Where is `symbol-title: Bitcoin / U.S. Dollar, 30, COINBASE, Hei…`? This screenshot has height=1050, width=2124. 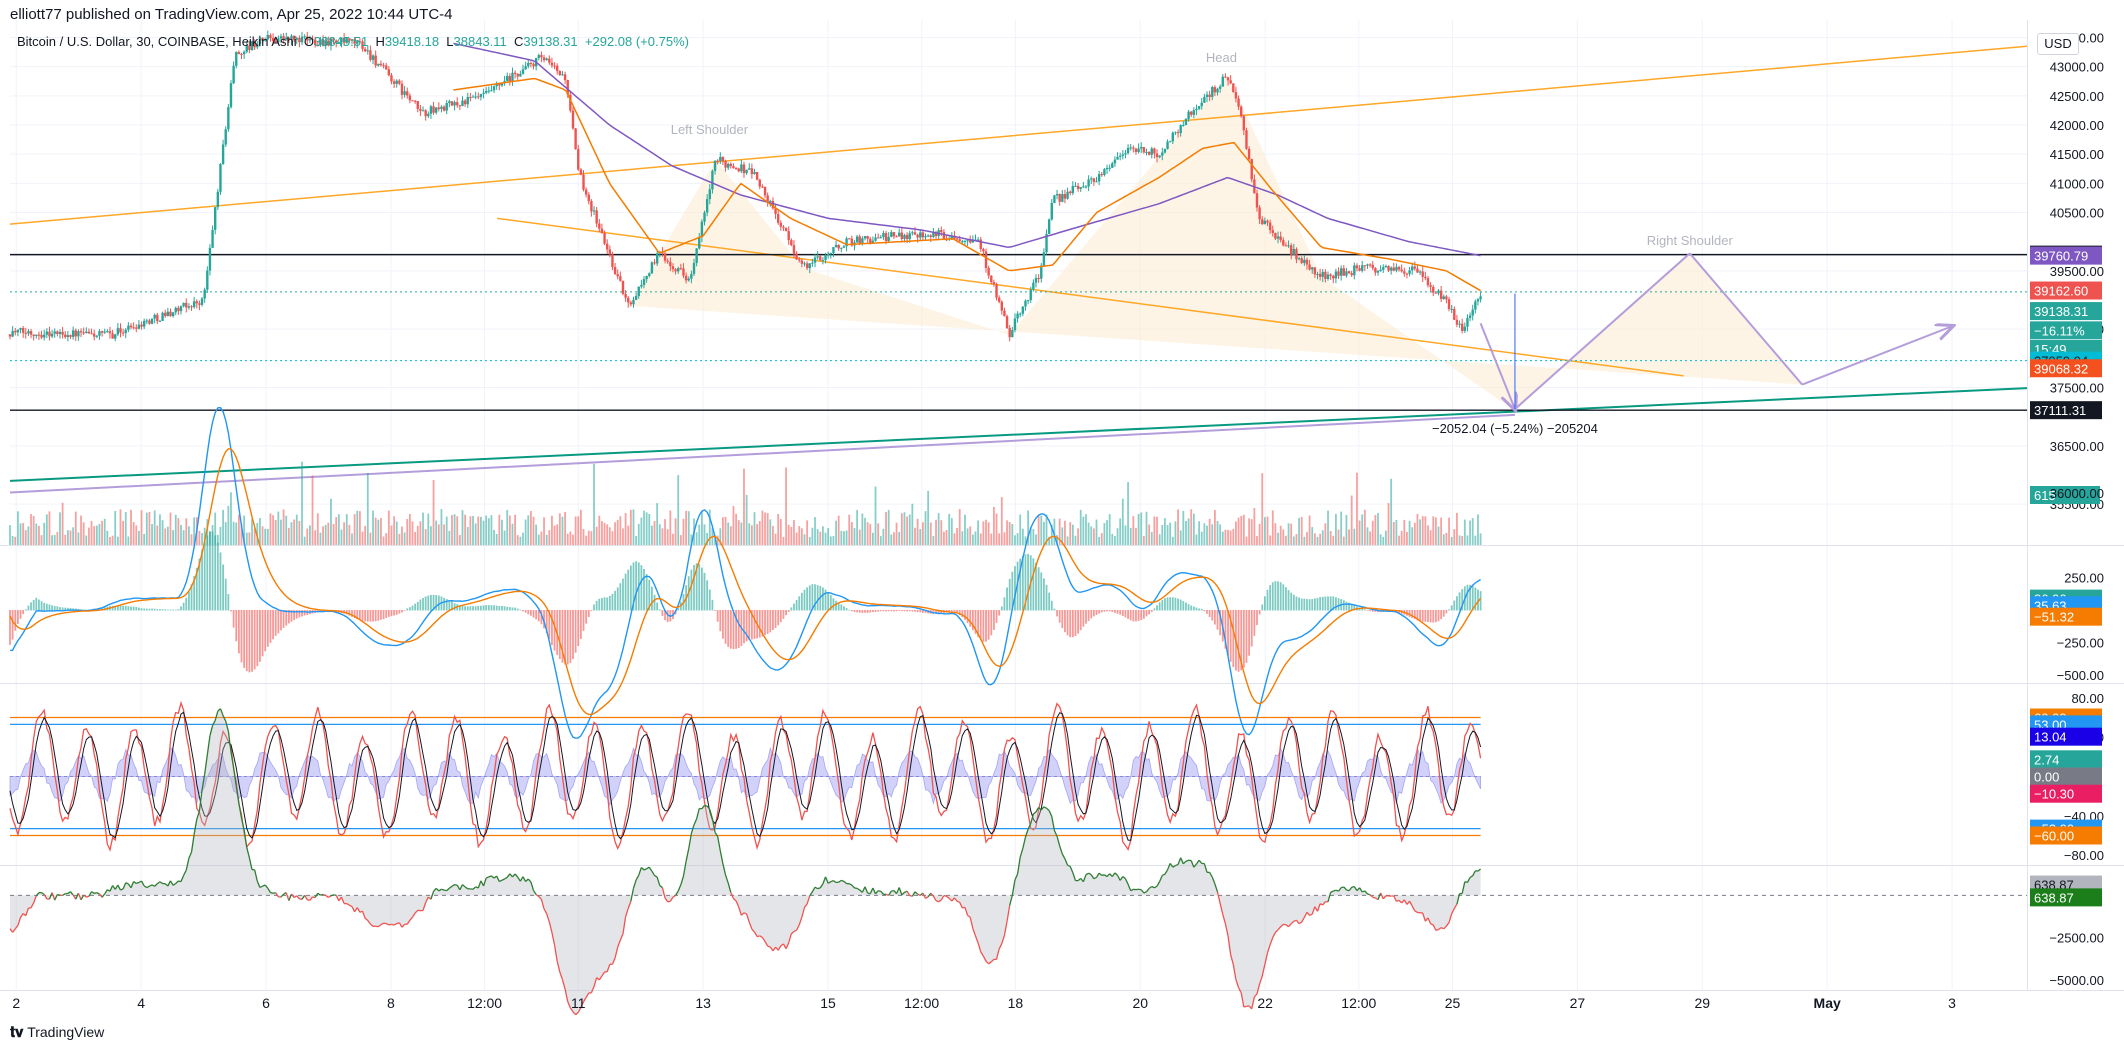 symbol-title: Bitcoin / U.S. Dollar, 30, COINBASE, Hei… is located at coordinates (157, 41).